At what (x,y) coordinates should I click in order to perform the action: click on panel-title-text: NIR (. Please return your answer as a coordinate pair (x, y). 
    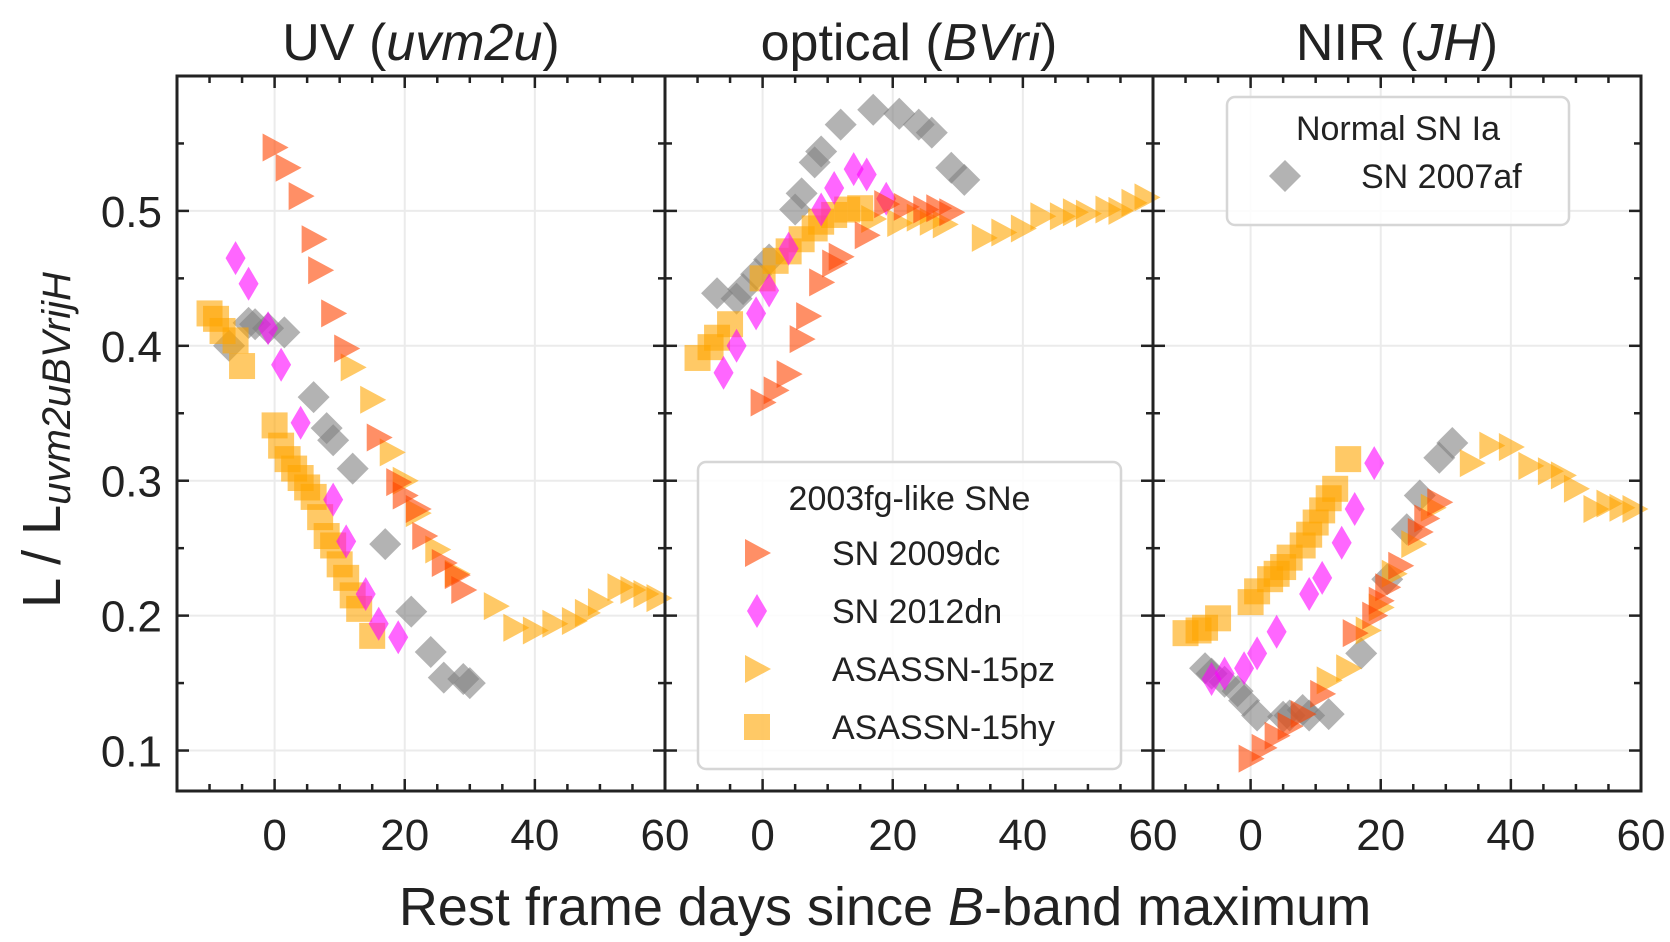
    Looking at the image, I should click on (1357, 43).